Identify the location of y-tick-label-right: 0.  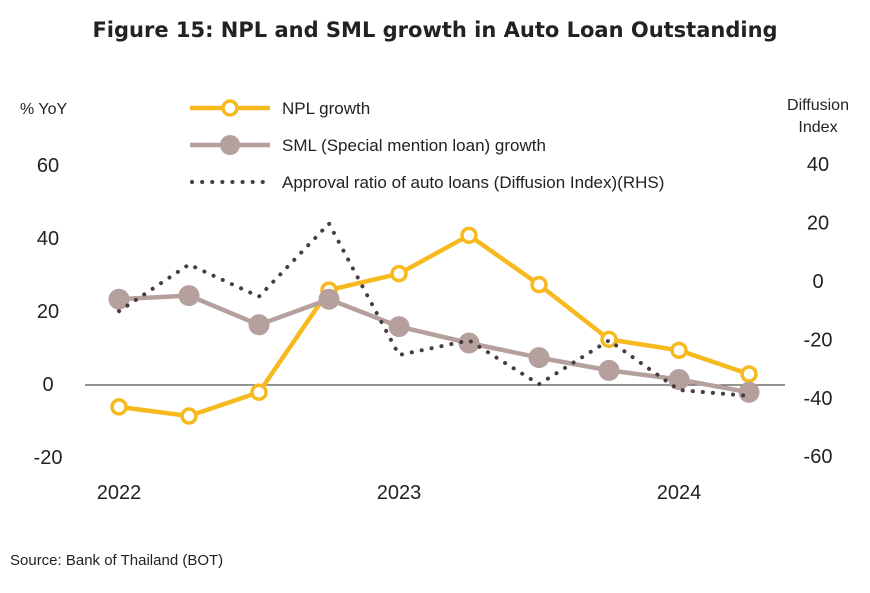
(817, 282).